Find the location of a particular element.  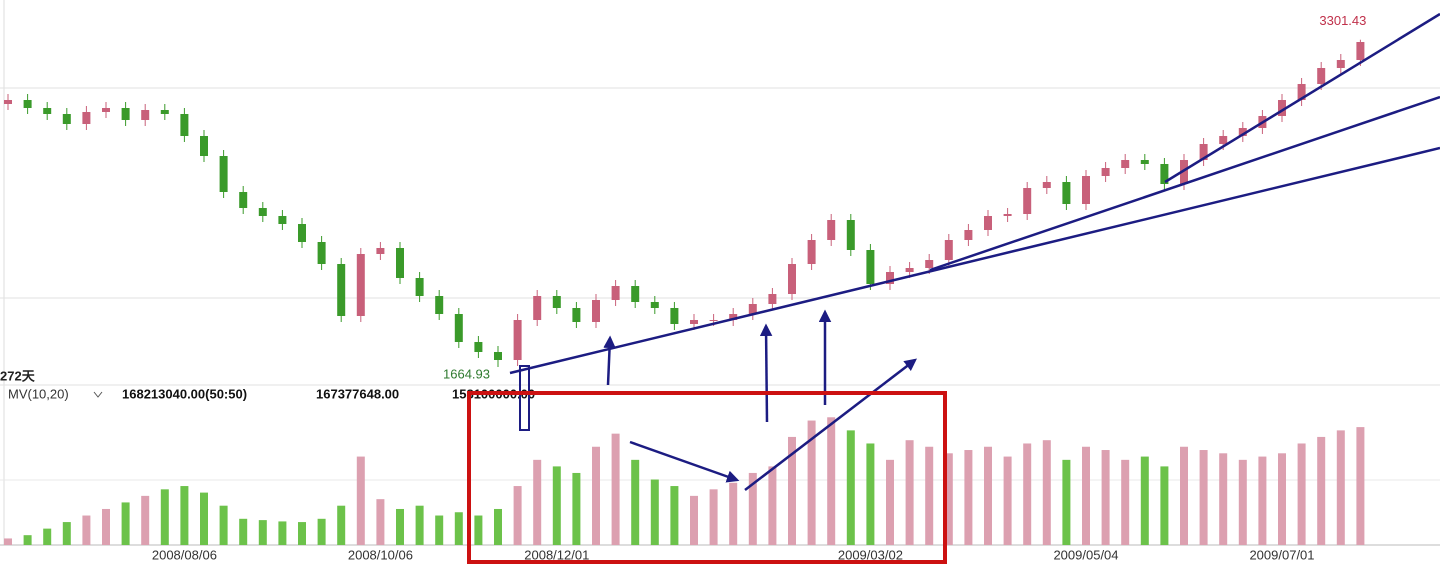

volume-readout: 168213040.00(50:50) is located at coordinates (184, 393).